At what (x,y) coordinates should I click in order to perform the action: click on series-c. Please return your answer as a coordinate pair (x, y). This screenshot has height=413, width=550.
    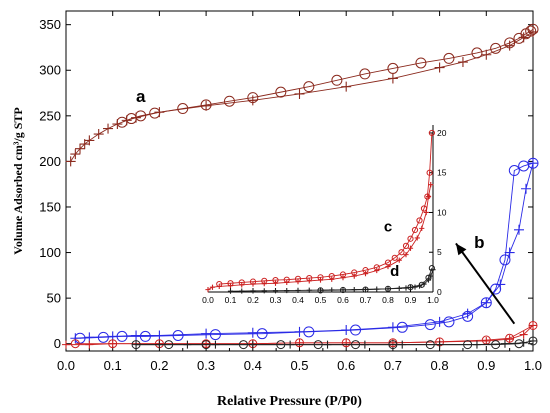
    Looking at the image, I should click on (300, 334).